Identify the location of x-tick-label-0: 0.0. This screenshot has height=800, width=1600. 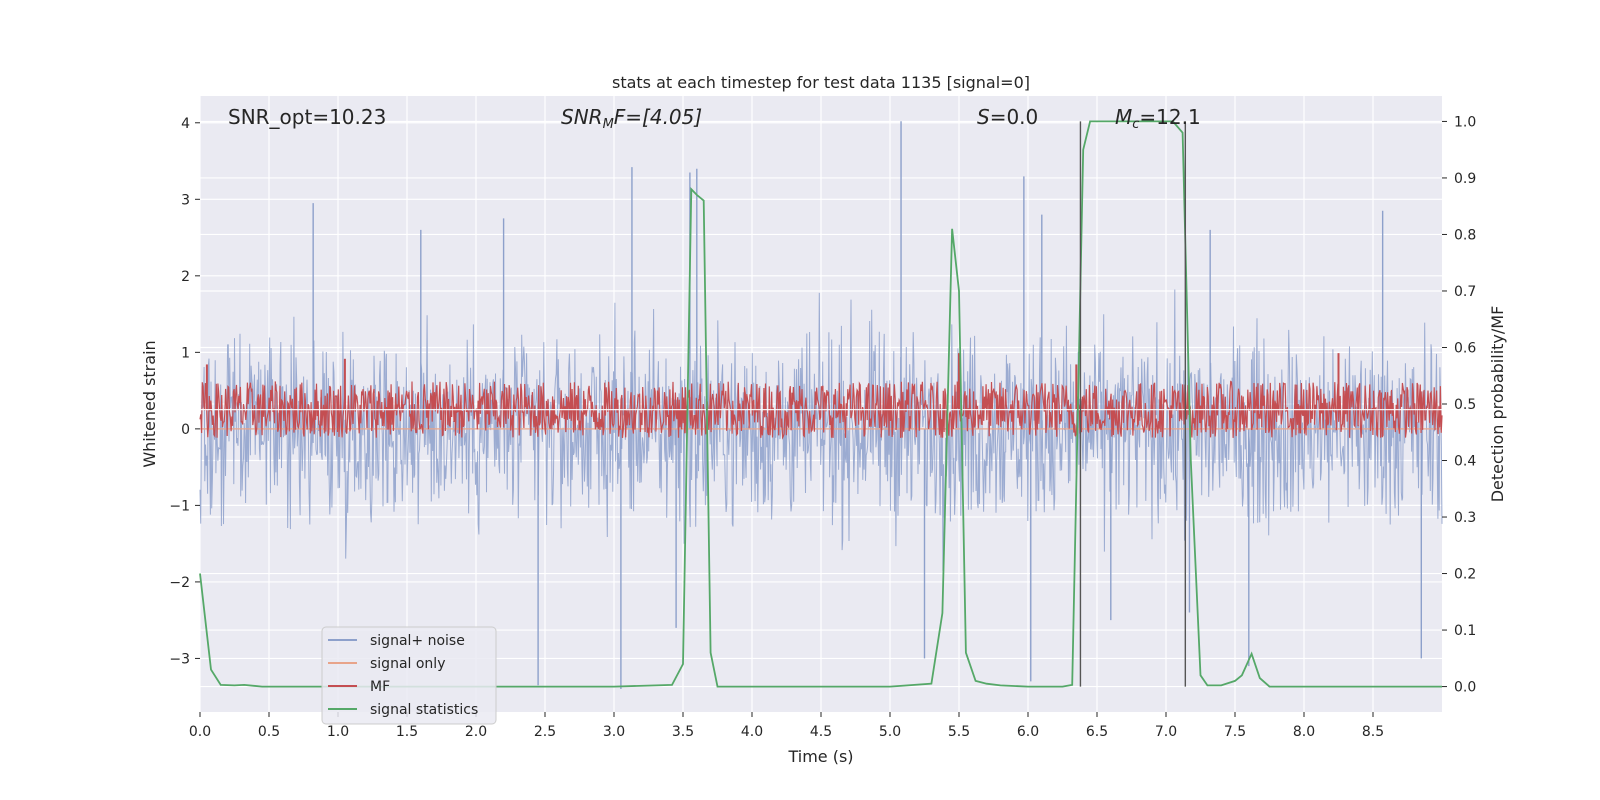
(200, 732).